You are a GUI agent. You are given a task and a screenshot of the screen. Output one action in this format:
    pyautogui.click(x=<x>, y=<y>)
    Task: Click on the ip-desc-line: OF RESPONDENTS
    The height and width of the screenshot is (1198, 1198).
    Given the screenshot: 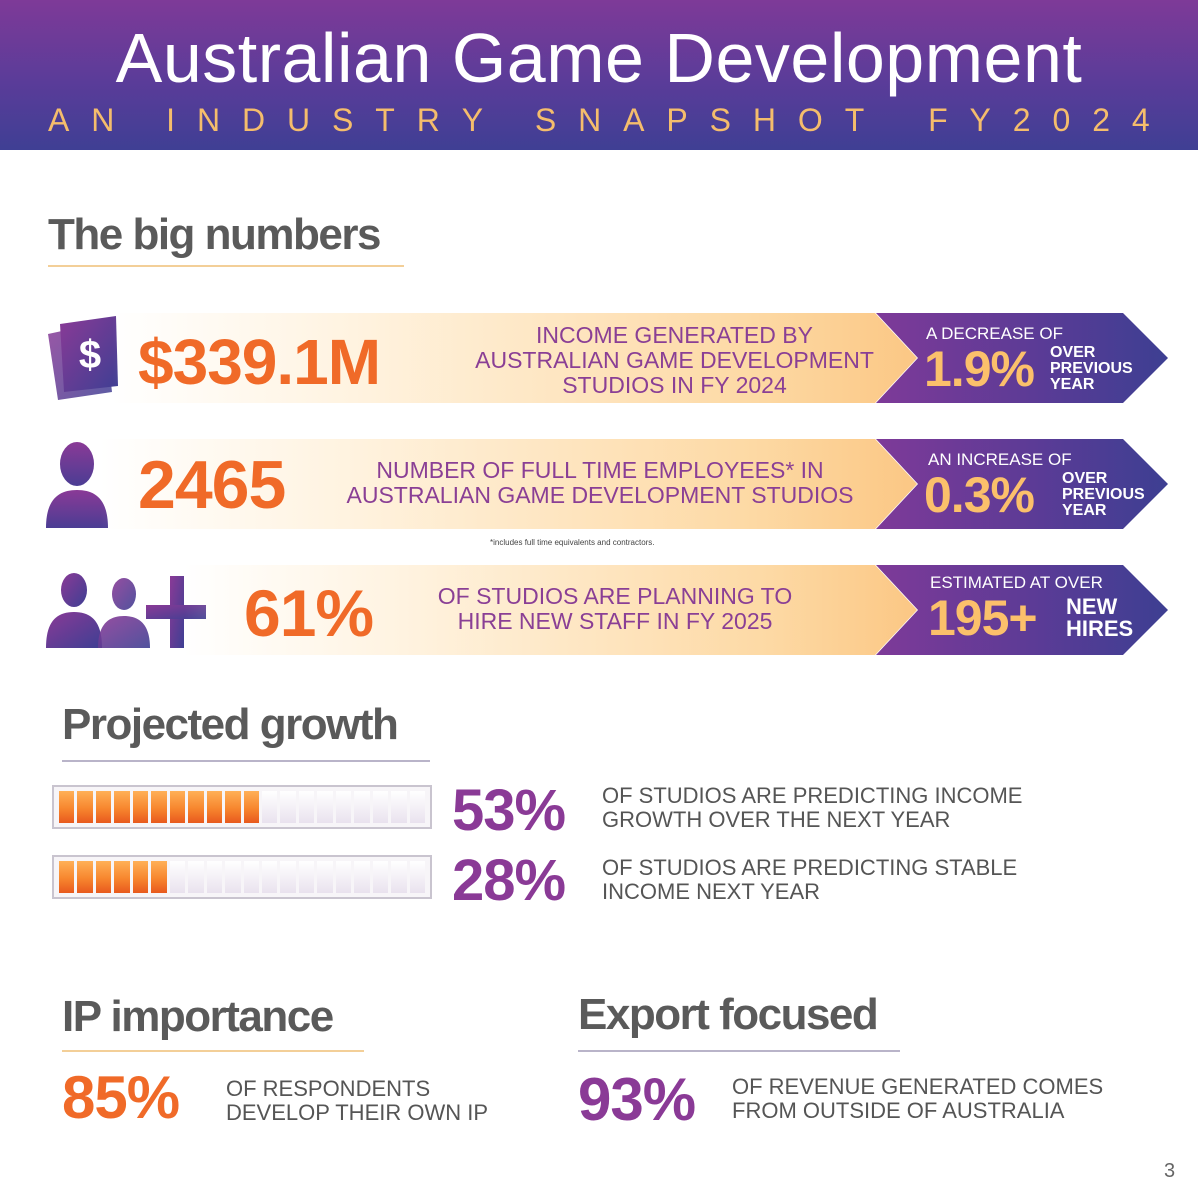 What is the action you would take?
    pyautogui.click(x=328, y=1088)
    